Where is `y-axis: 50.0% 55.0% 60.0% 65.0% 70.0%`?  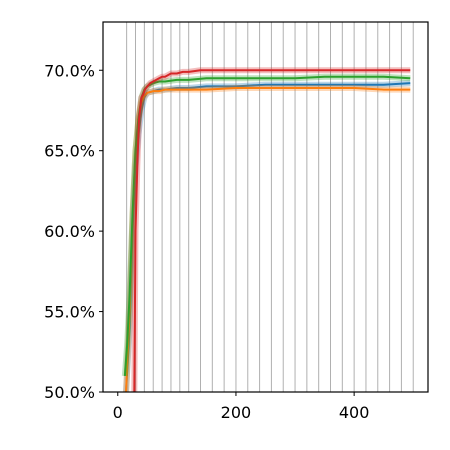 y-axis: 50.0% 55.0% 60.0% 65.0% 70.0% is located at coordinates (73, 231).